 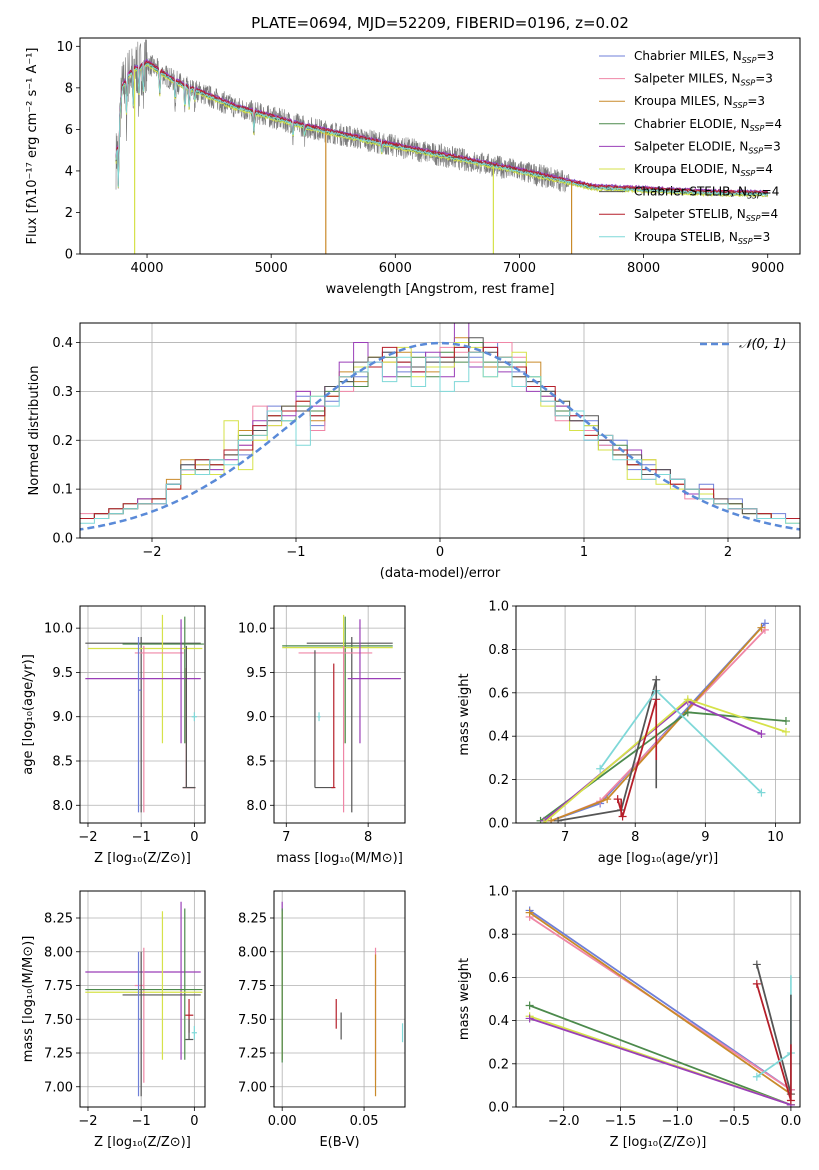 I want to click on model-line, so click(x=442, y=130).